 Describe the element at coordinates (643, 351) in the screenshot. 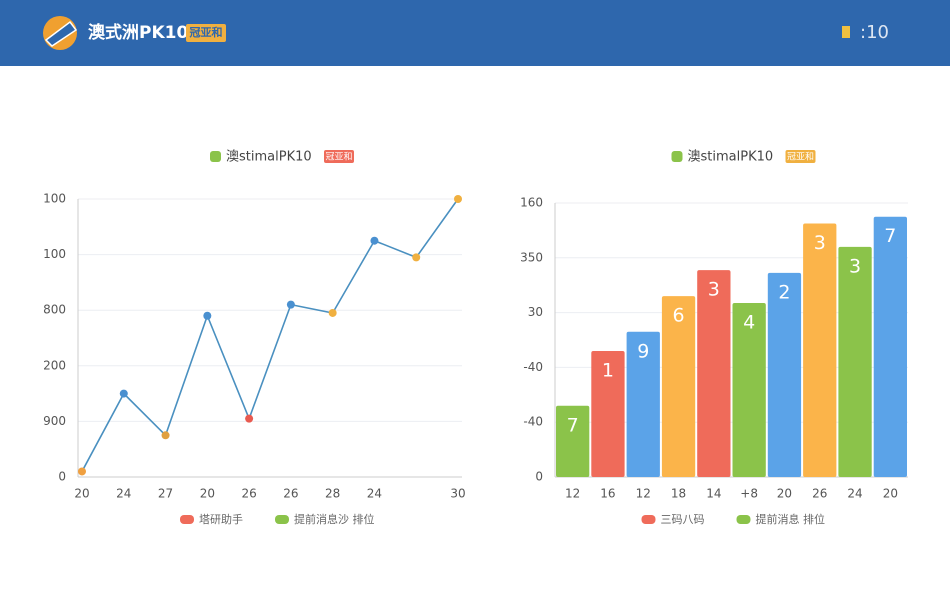

I see `bar-text: 9` at that location.